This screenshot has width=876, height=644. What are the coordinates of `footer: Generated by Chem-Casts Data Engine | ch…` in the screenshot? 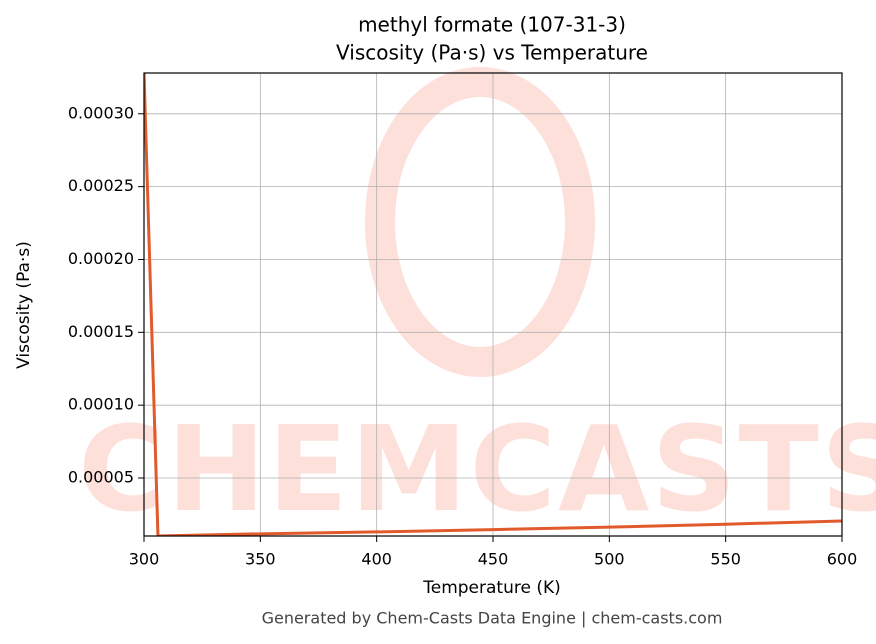 It's located at (492, 618).